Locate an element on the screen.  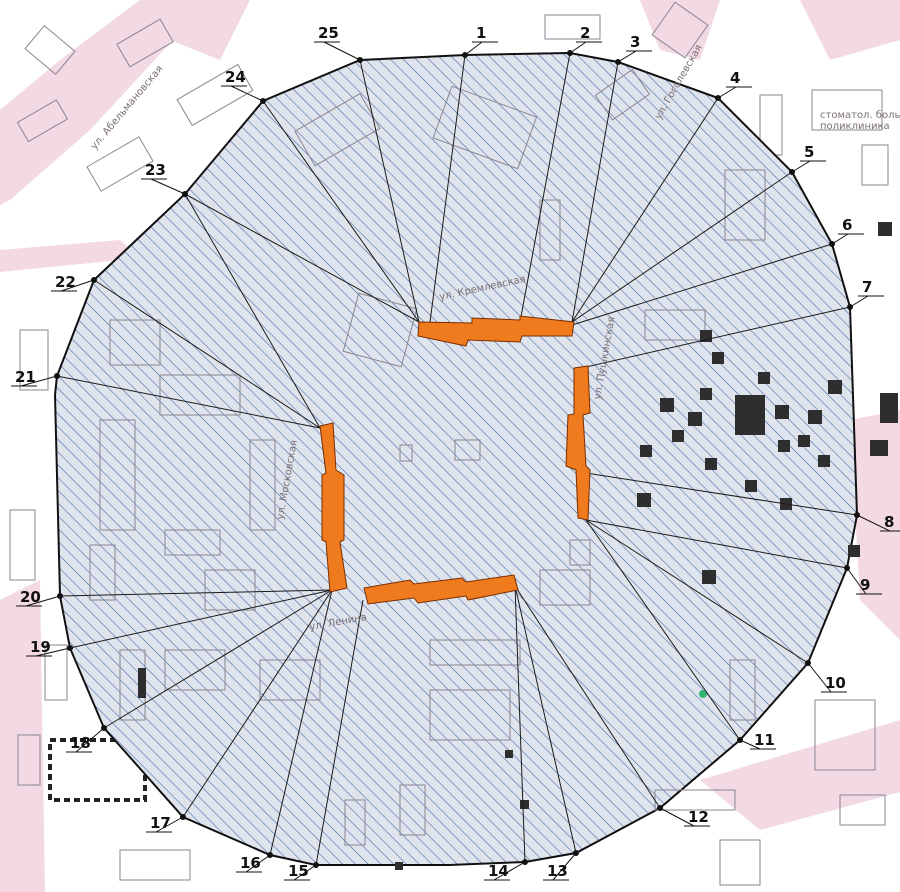
point-6-leader is located at coordinates (840, 239).